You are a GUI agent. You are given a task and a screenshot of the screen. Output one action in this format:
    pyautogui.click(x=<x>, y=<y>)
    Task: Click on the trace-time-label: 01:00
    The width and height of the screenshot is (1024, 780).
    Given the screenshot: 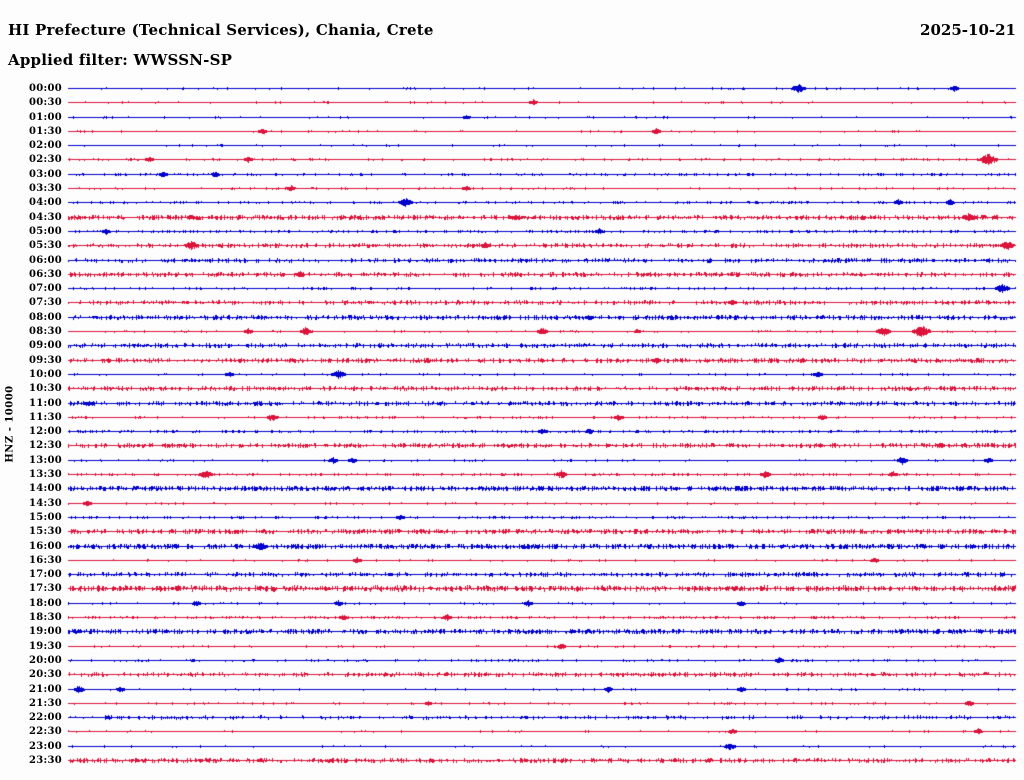 What is the action you would take?
    pyautogui.click(x=45, y=117)
    